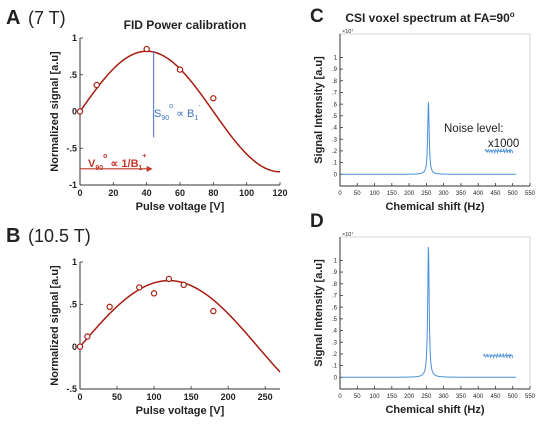 This screenshot has width=550, height=427. I want to click on v90-part: ∝ 1/B, so click(122, 164).